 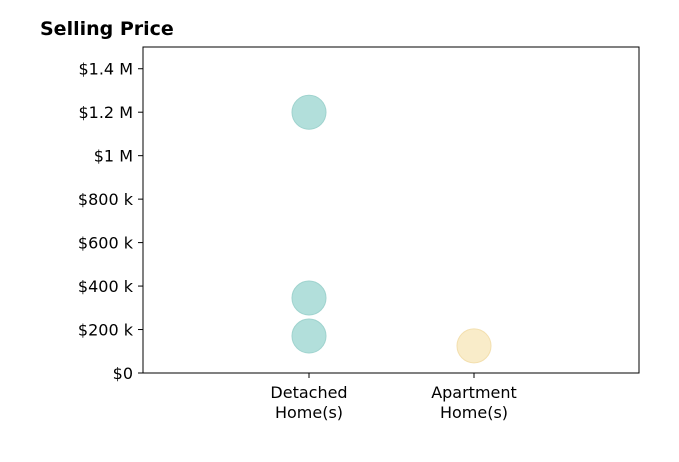 I want to click on y-tick-label: $1 M, so click(x=113, y=156).